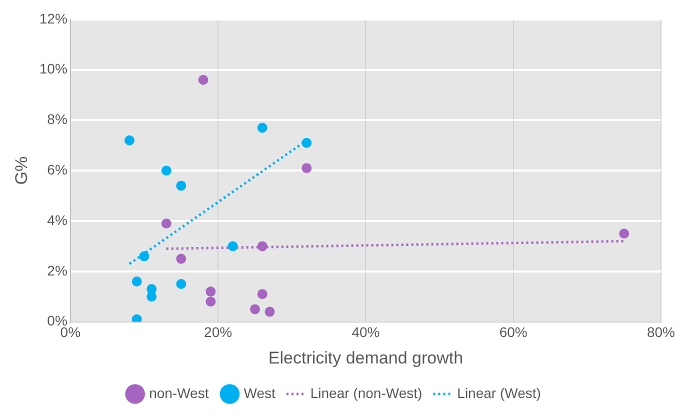 This screenshot has width=689, height=419. I want to click on x-tick-label: 20%, so click(218, 332).